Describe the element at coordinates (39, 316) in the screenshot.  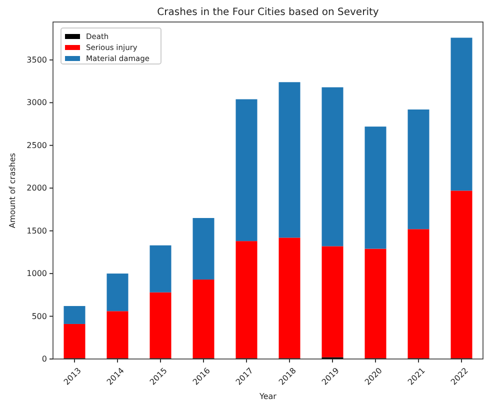
I see `y-tick-label: 500` at that location.